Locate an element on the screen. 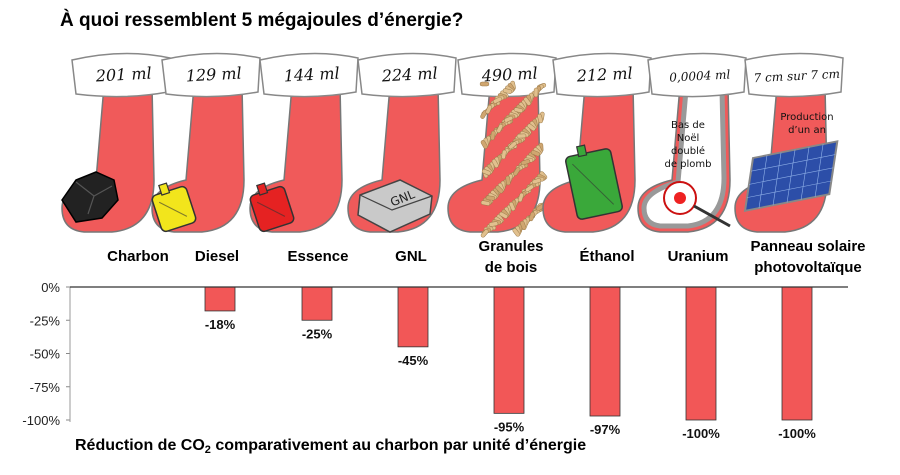 The image size is (900, 475). stocking-note: Production d’un an is located at coordinates (806, 124).